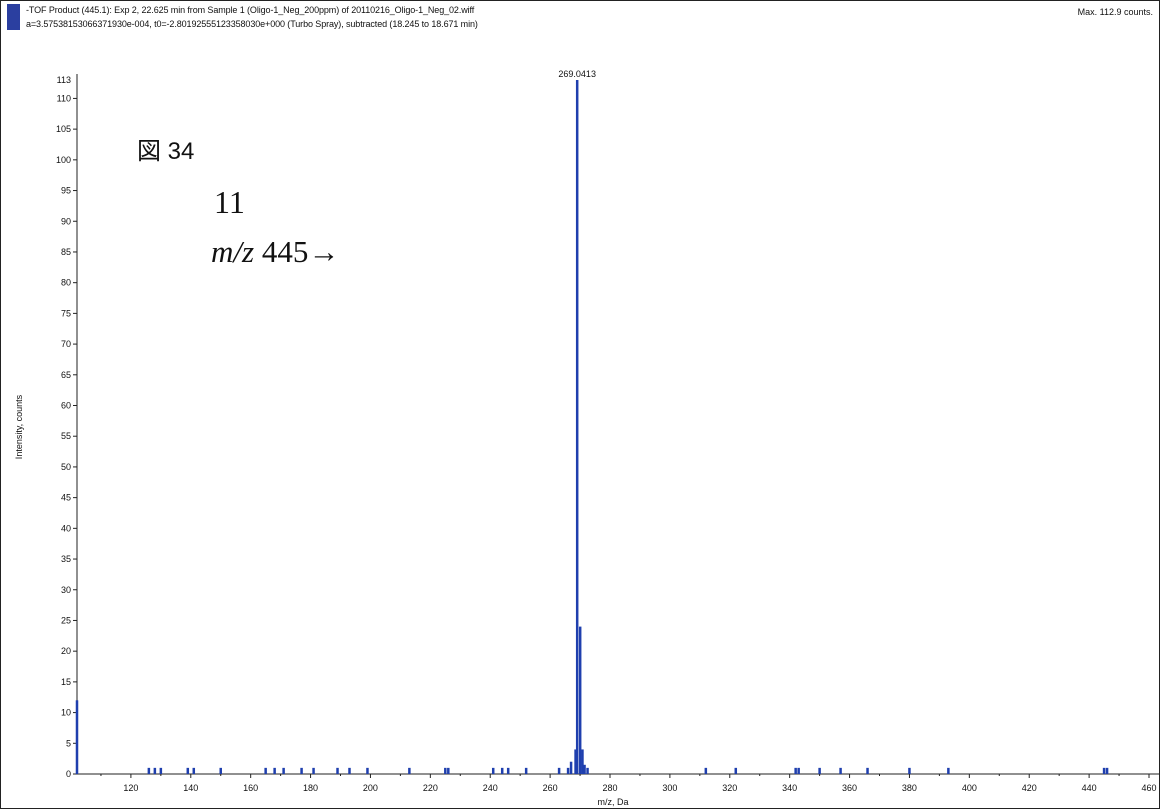 The height and width of the screenshot is (811, 1162). I want to click on x-tick-label: 340, so click(789, 788).